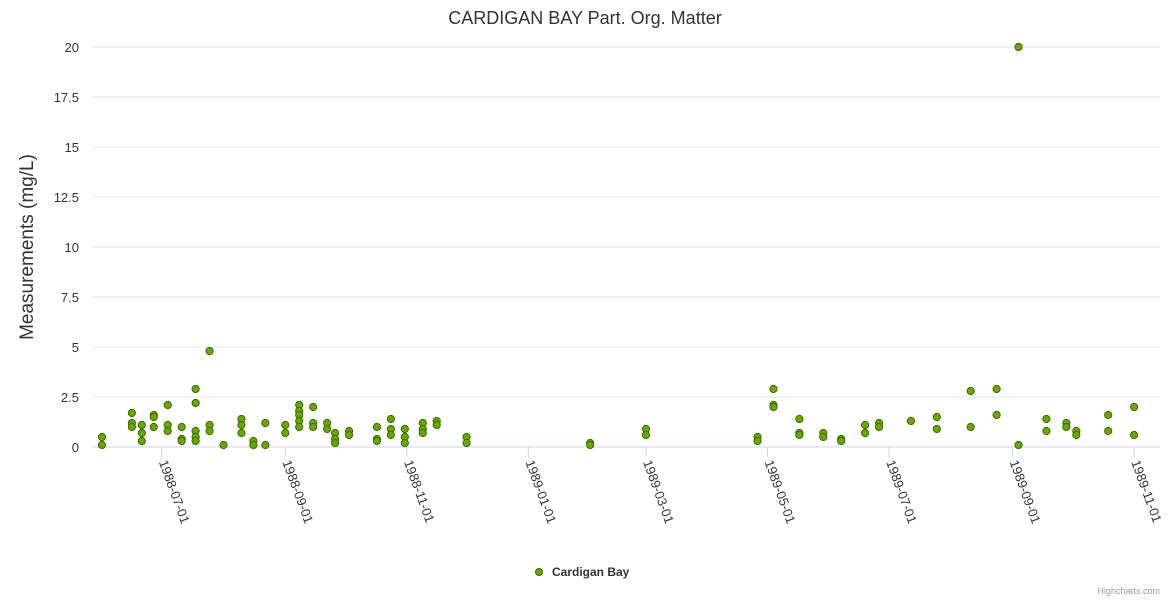 The height and width of the screenshot is (600, 1170). Describe the element at coordinates (658, 492) in the screenshot. I see `x-tick-label: 1989-03-01` at that location.